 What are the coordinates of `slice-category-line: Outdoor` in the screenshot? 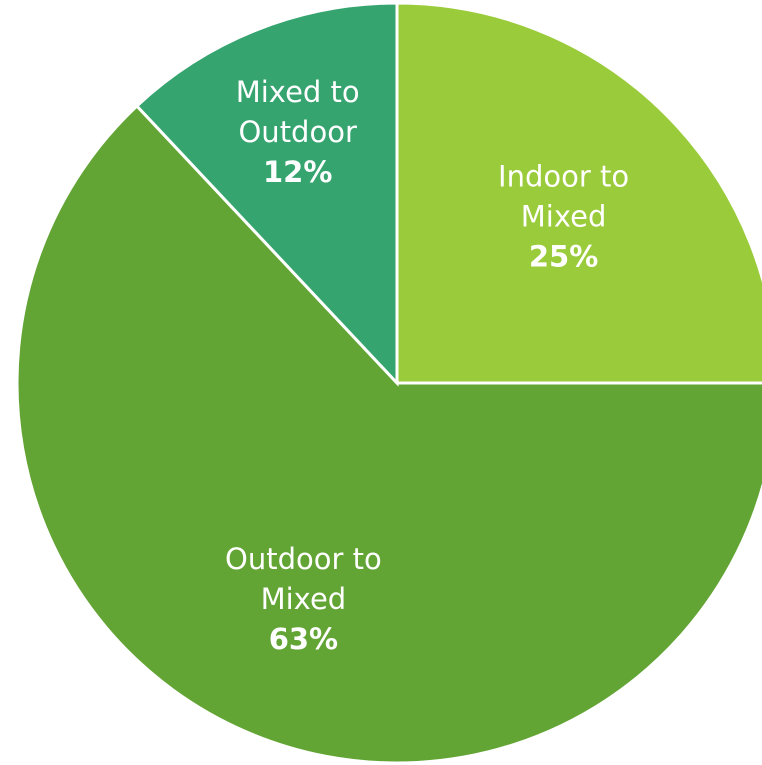 It's located at (297, 132).